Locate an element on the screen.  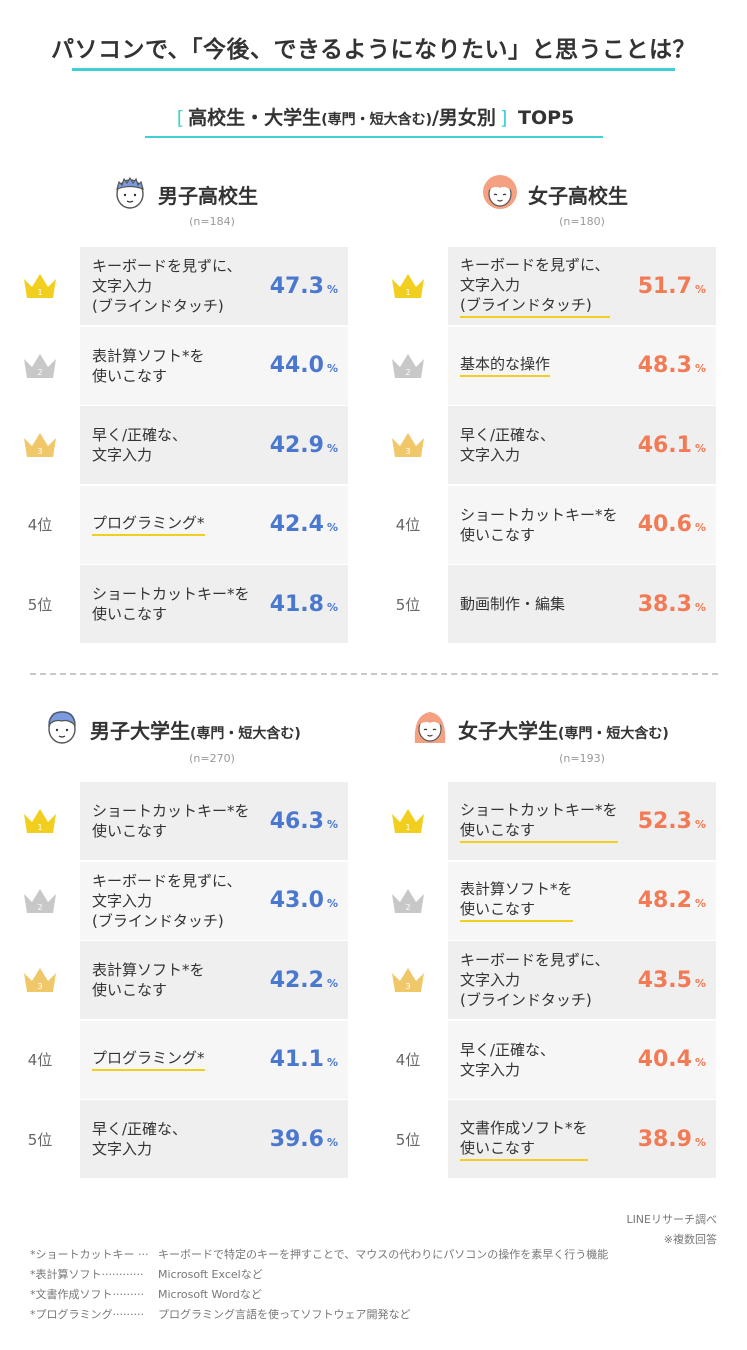
girl-student-icon is located at coordinates (500, 194).